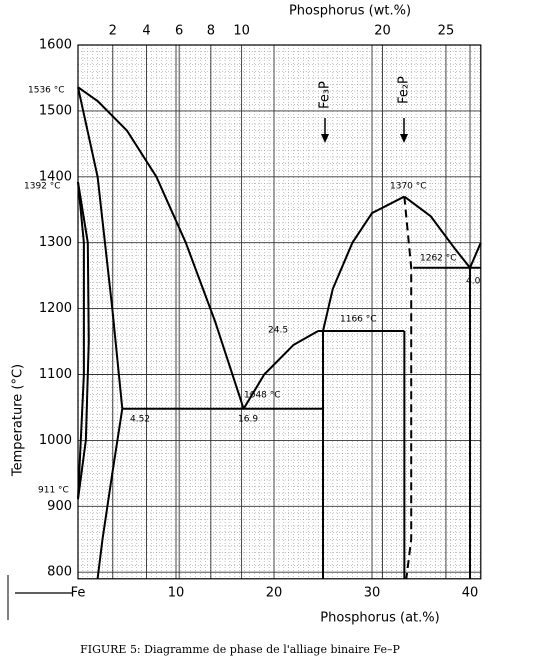  I want to click on annotation: 16.9, so click(248, 420).